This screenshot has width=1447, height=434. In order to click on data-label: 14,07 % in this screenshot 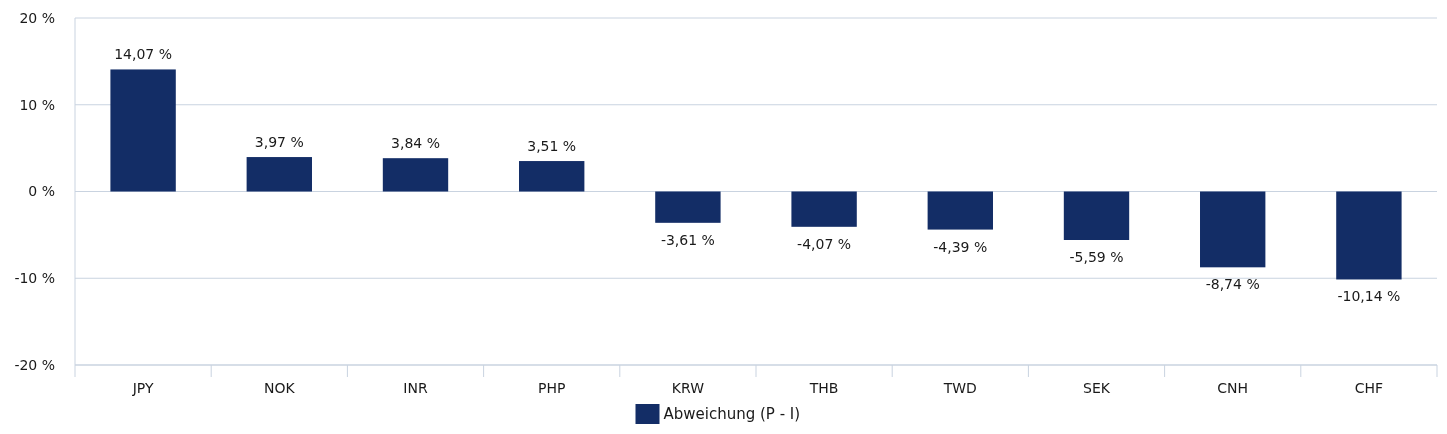, I will do `click(143, 54)`.